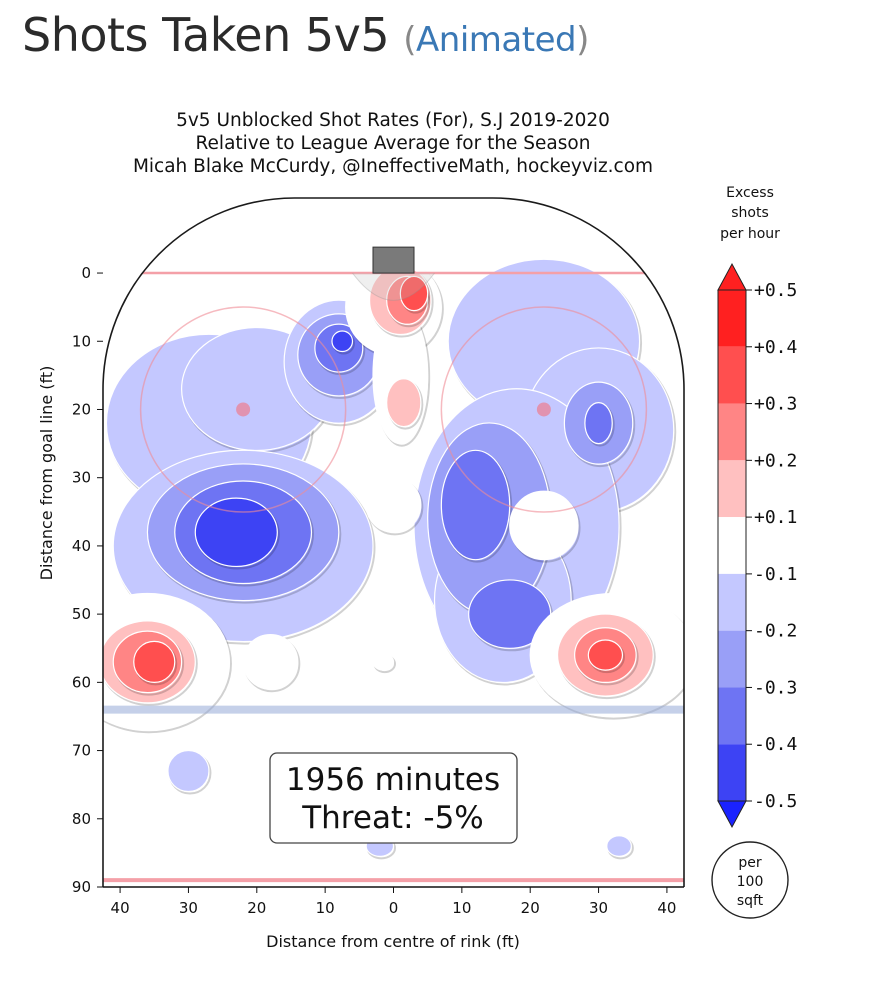 The width and height of the screenshot is (882, 1000). What do you see at coordinates (188, 908) in the screenshot?
I see `x-tick-label-1: 30` at bounding box center [188, 908].